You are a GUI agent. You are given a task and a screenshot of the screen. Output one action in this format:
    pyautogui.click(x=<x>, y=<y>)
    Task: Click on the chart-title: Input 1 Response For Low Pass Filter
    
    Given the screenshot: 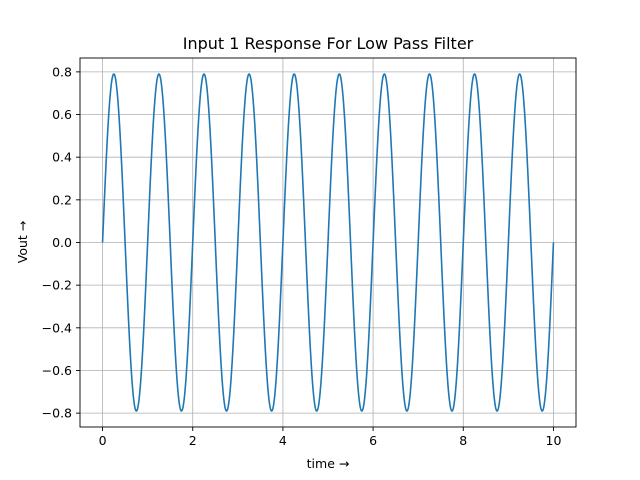 What is the action you would take?
    pyautogui.click(x=328, y=43)
    